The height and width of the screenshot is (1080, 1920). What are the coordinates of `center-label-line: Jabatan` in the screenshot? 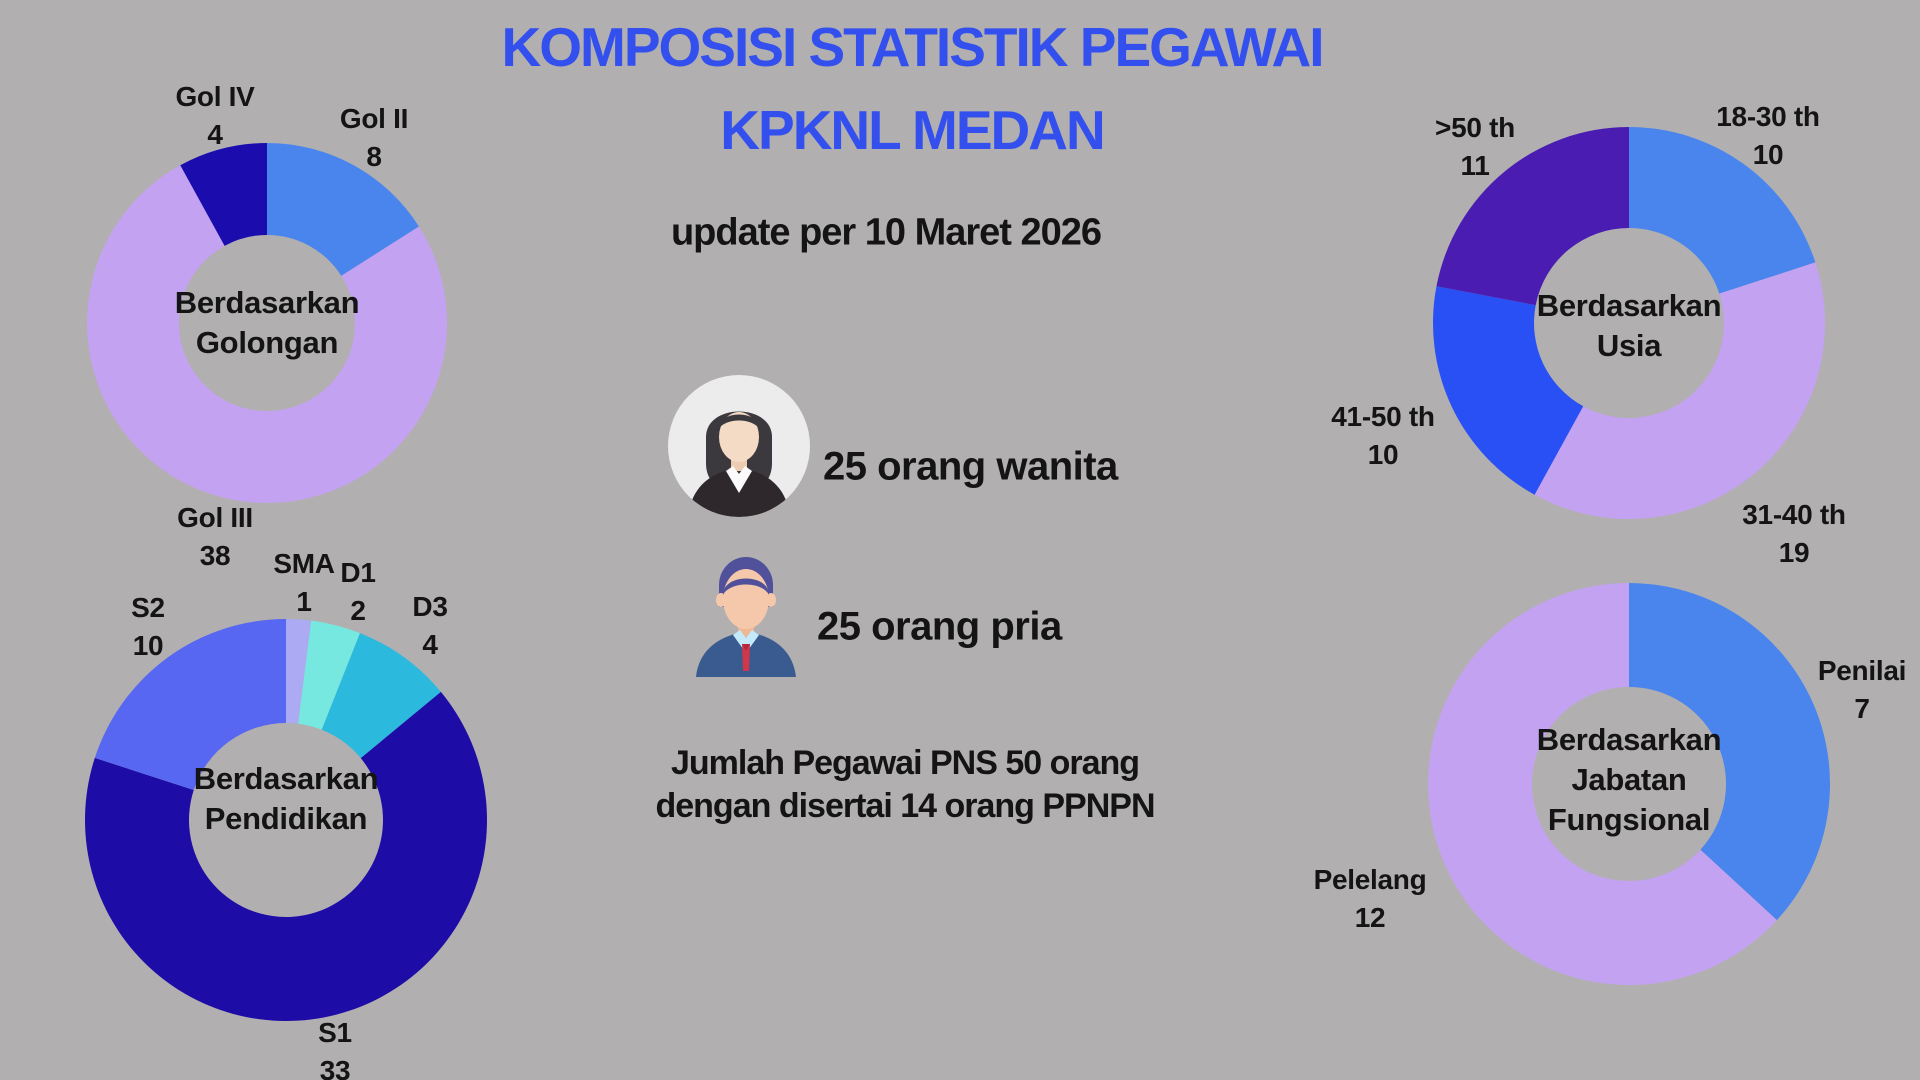 It's located at (1629, 779).